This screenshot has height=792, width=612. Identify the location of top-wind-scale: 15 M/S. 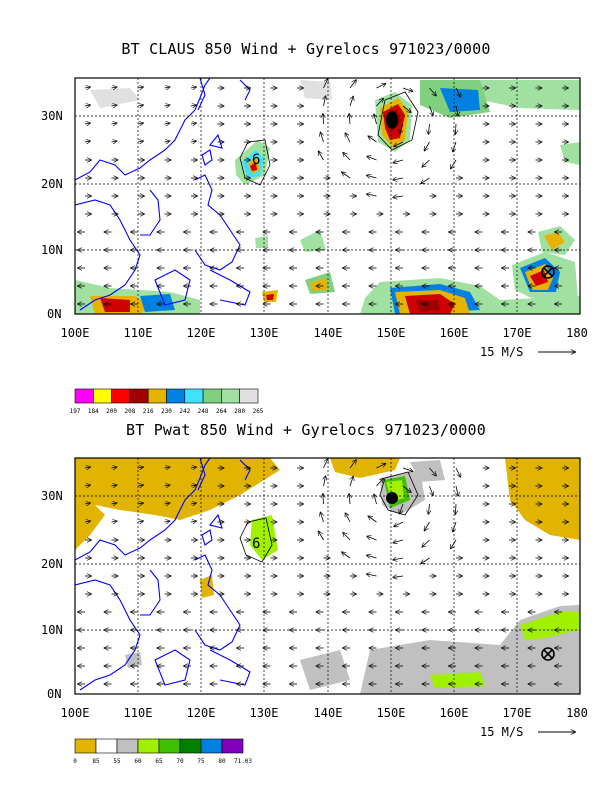
(527, 352).